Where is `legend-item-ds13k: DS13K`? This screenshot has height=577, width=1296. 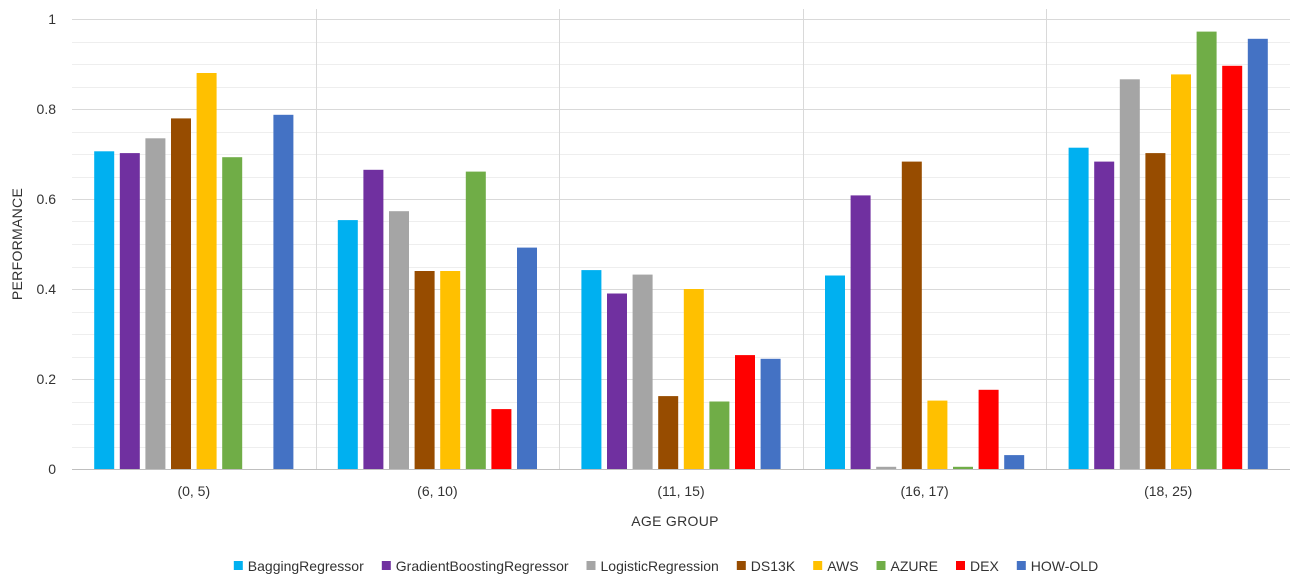
legend-item-ds13k: DS13K is located at coordinates (766, 566).